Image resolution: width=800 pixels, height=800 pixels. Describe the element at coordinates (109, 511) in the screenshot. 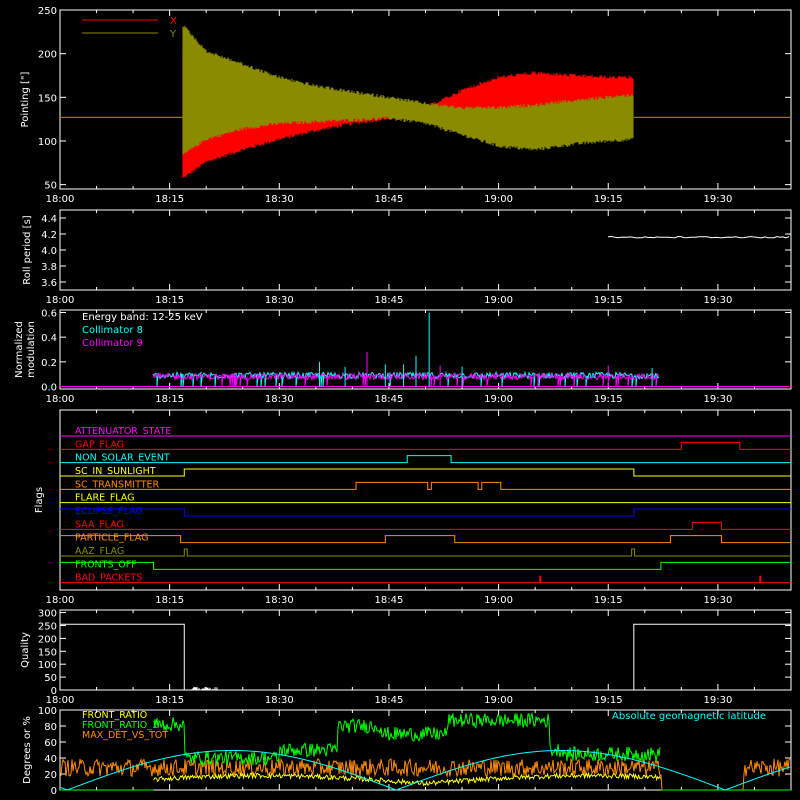

I see `flag-label: ECLIPSE_FLAG` at that location.